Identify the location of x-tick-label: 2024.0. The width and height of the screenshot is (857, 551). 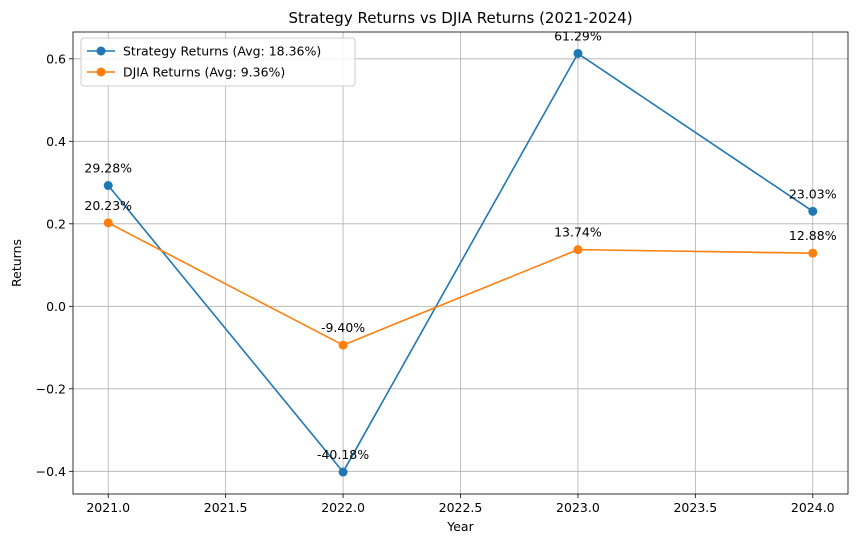
(813, 507).